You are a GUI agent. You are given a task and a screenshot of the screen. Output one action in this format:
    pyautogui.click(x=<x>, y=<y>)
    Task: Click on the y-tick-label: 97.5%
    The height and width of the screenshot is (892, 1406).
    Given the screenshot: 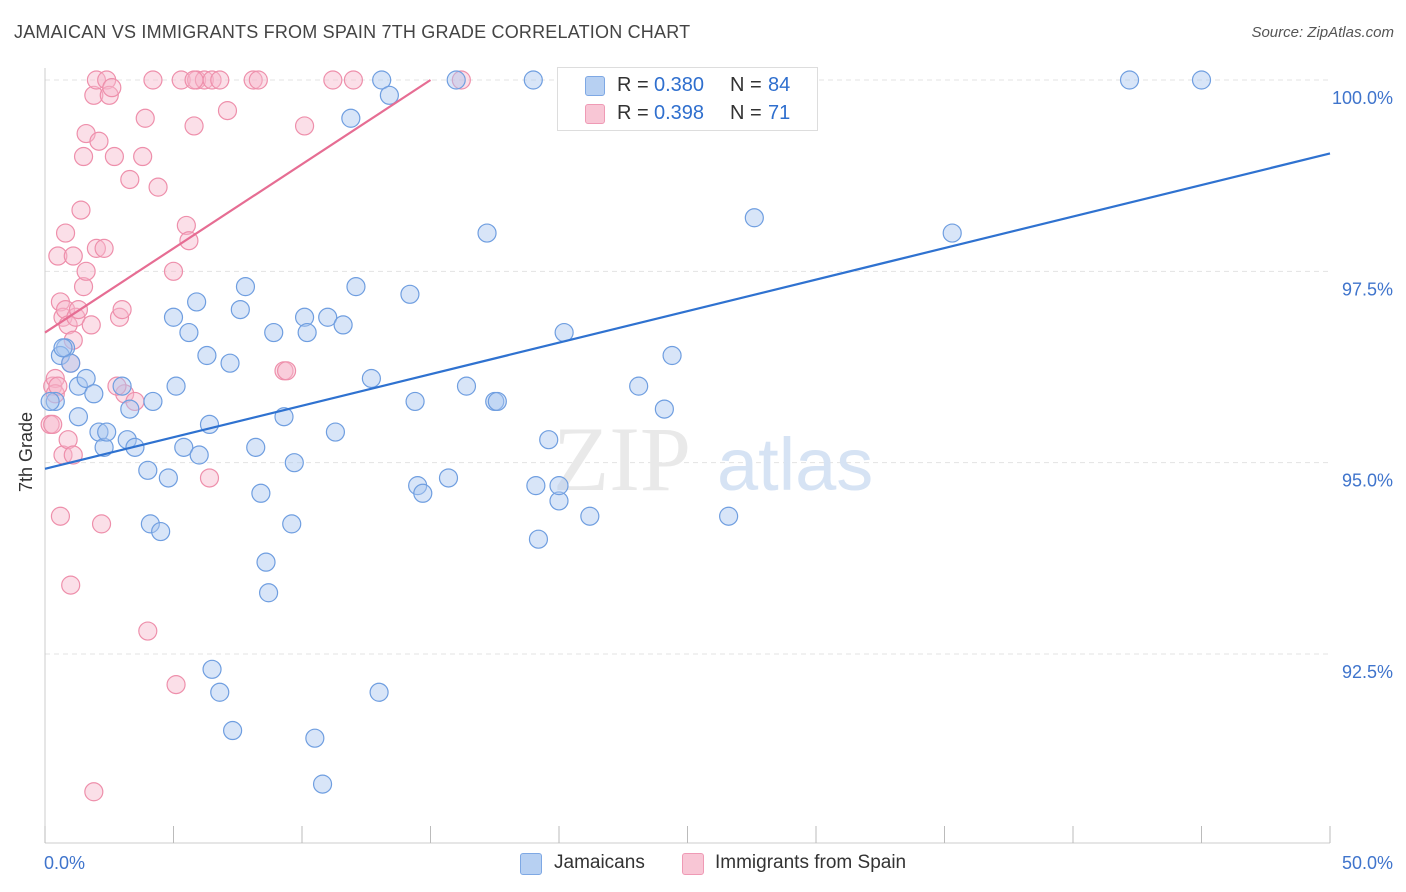 What is the action you would take?
    pyautogui.click(x=1367, y=289)
    